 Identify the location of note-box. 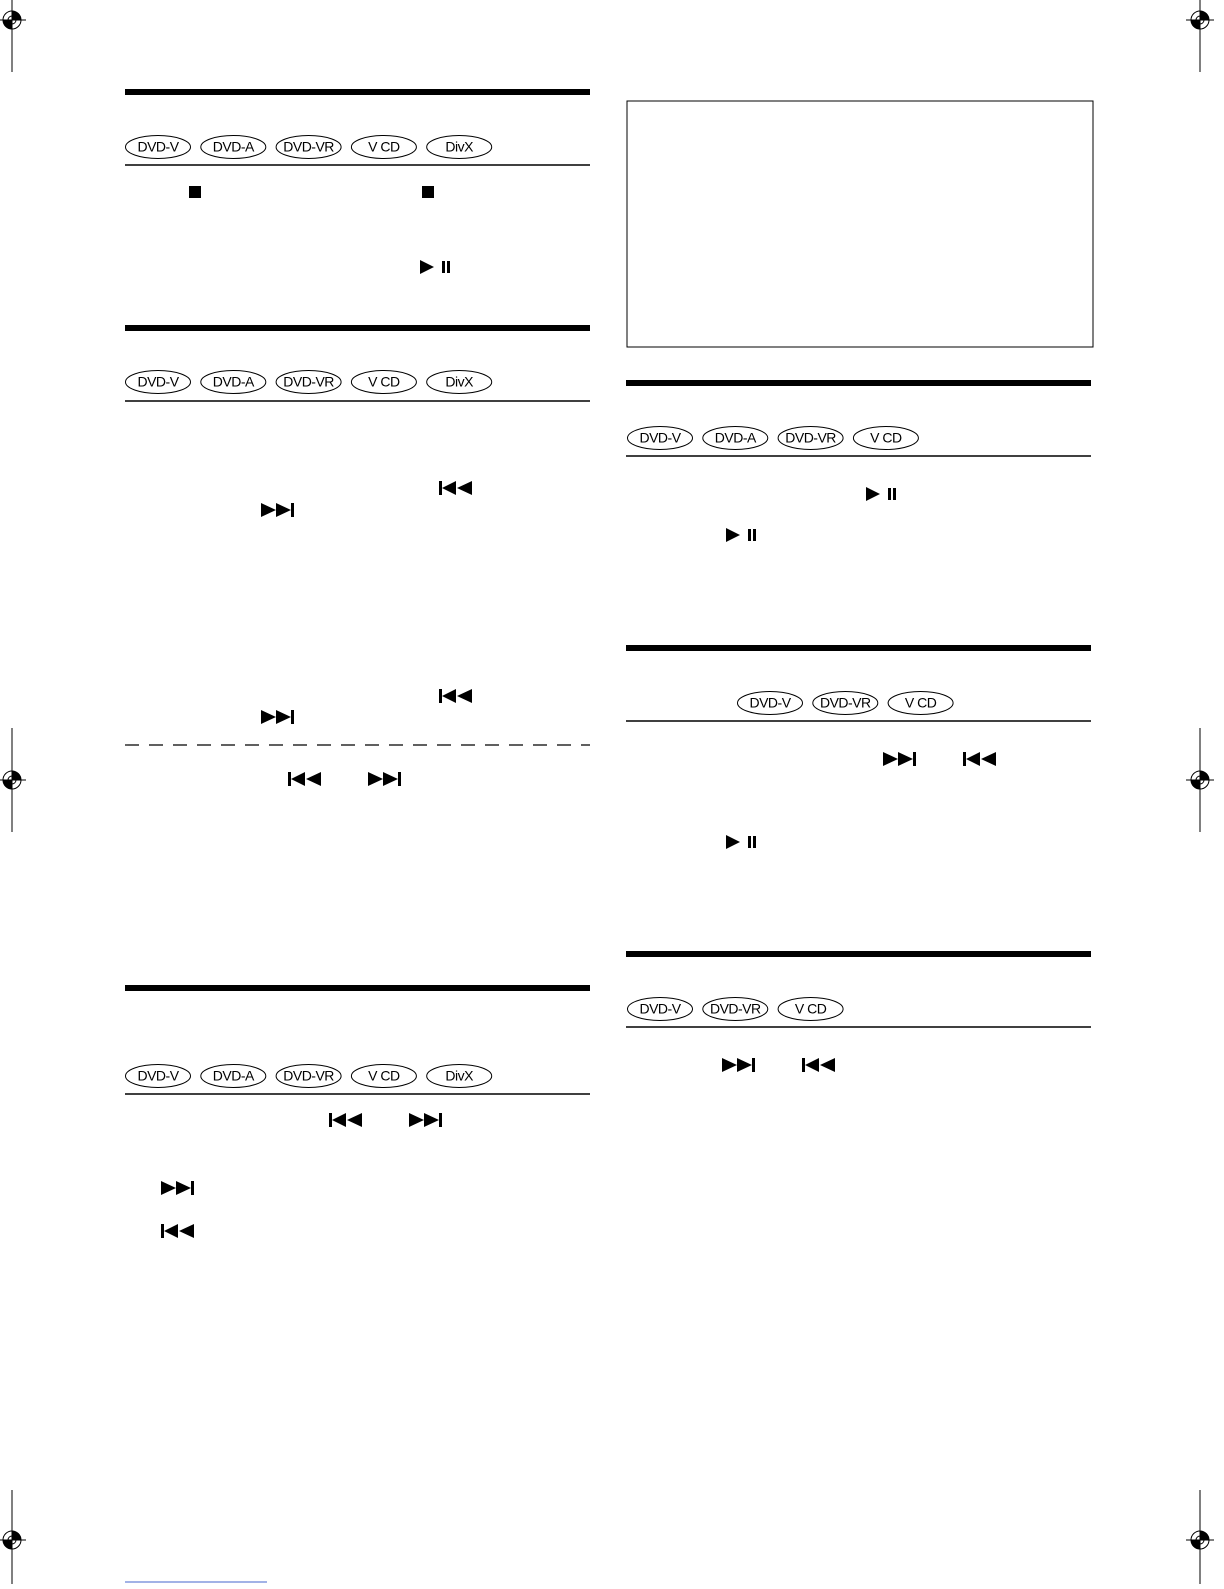
(860, 224).